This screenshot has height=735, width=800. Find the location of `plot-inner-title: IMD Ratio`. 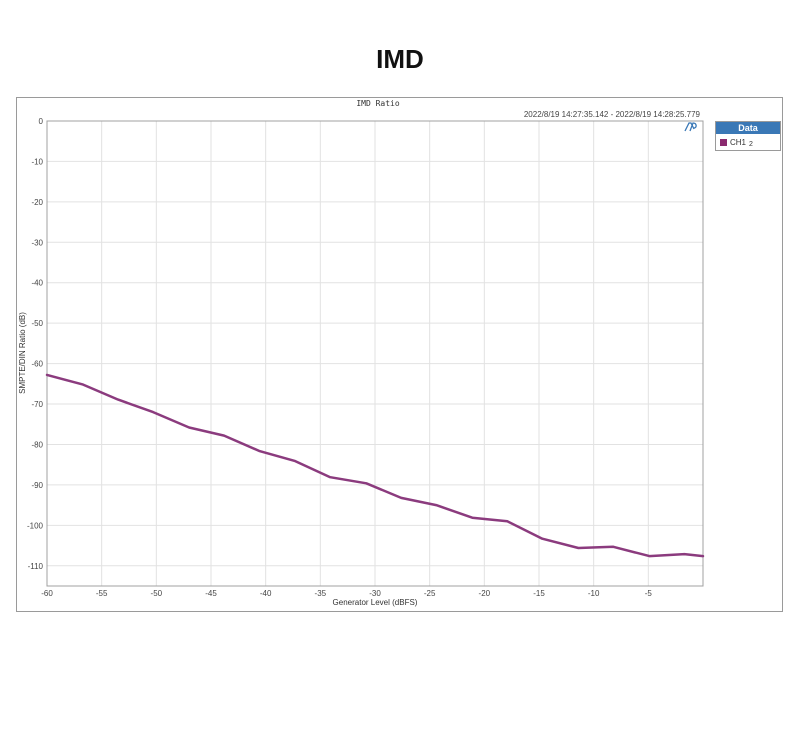

plot-inner-title: IMD Ratio is located at coordinates (378, 103).